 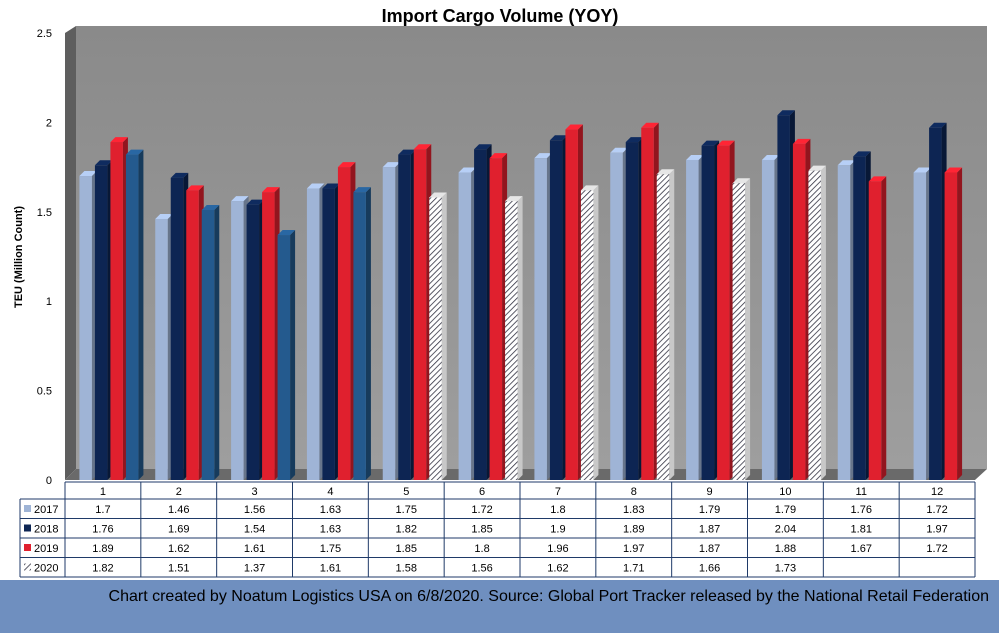 What do you see at coordinates (102, 569) in the screenshot?
I see `data-label: 1.82` at bounding box center [102, 569].